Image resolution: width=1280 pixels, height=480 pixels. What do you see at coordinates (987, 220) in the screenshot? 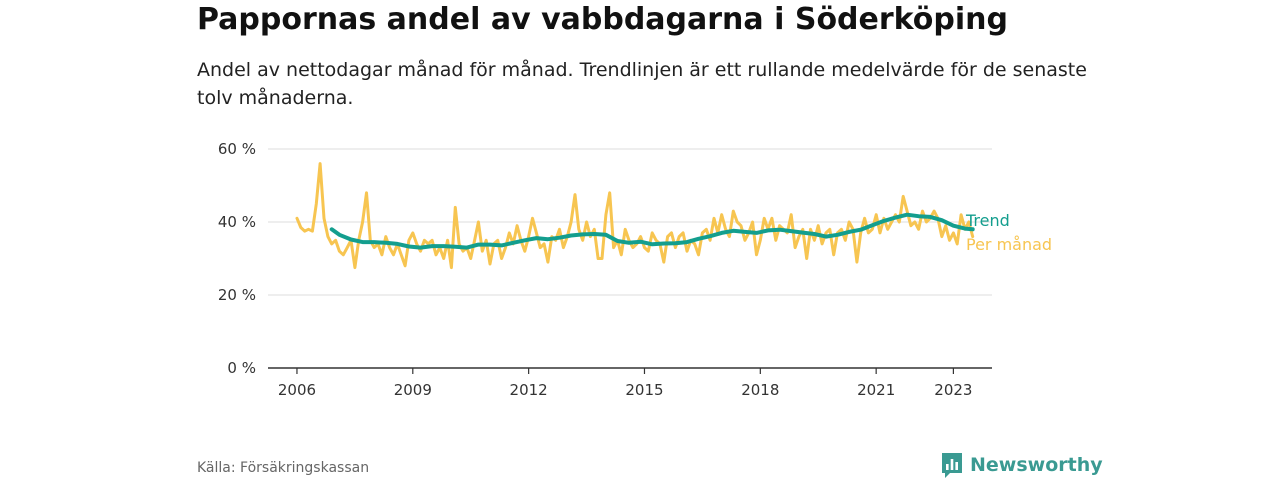
I see `trend-label: Trend` at bounding box center [987, 220].